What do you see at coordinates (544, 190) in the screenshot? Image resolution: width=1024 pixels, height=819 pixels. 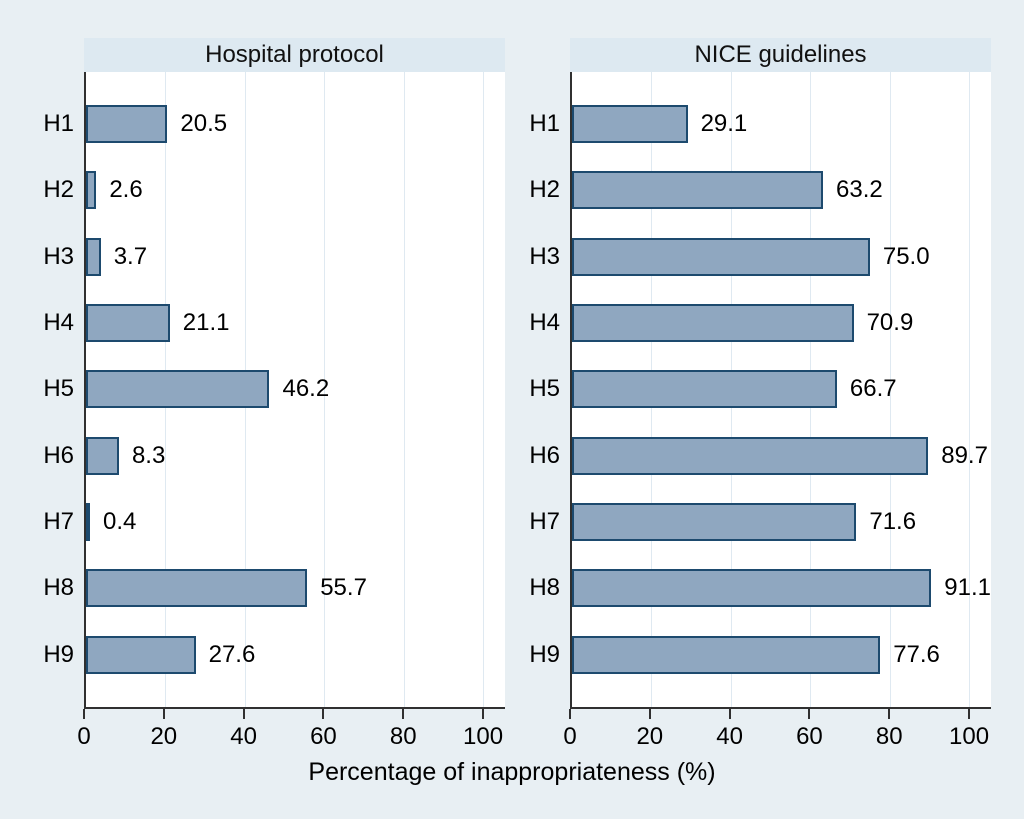 I see `category-label: H2` at bounding box center [544, 190].